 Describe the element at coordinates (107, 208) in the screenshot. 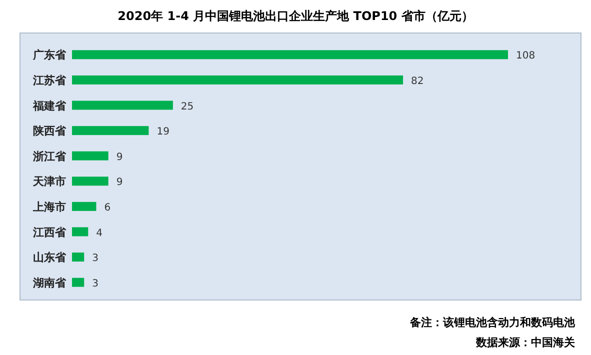

I see `data-label: 6` at that location.